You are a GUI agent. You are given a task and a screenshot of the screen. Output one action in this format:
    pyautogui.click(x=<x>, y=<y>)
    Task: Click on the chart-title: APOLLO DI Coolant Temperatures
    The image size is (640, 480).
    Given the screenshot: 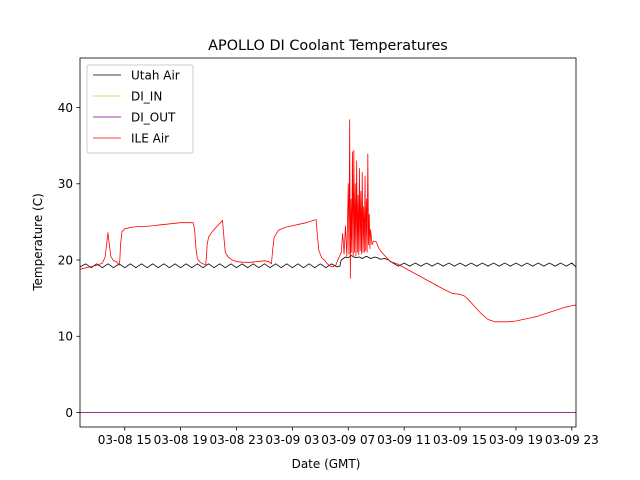 What is the action you would take?
    pyautogui.click(x=328, y=46)
    